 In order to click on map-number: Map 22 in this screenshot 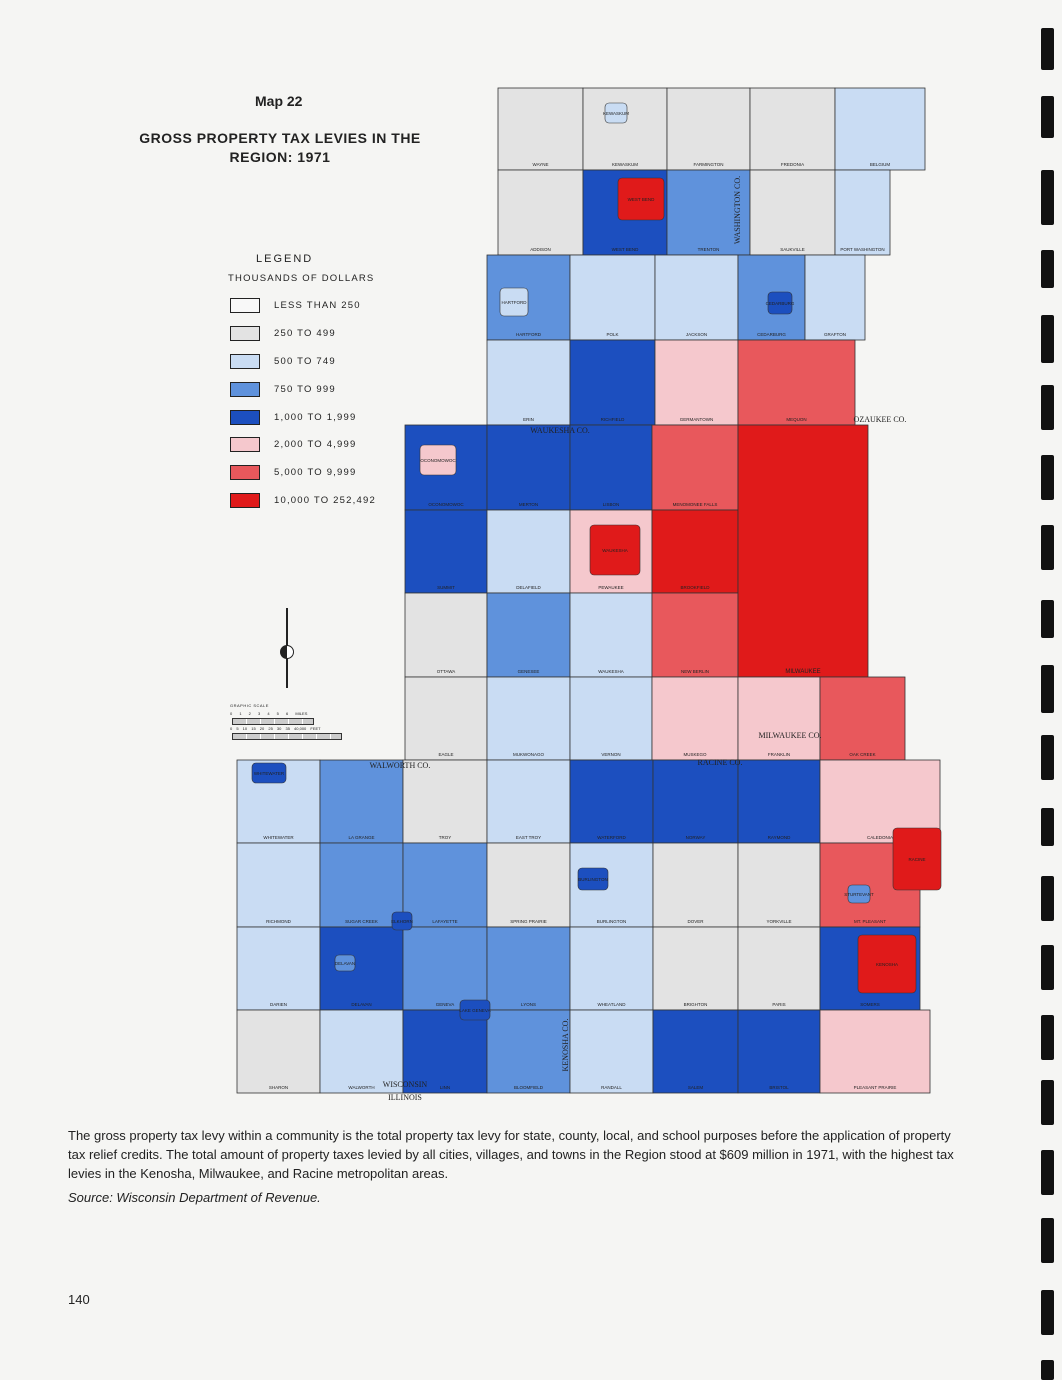, I will do `click(279, 101)`.